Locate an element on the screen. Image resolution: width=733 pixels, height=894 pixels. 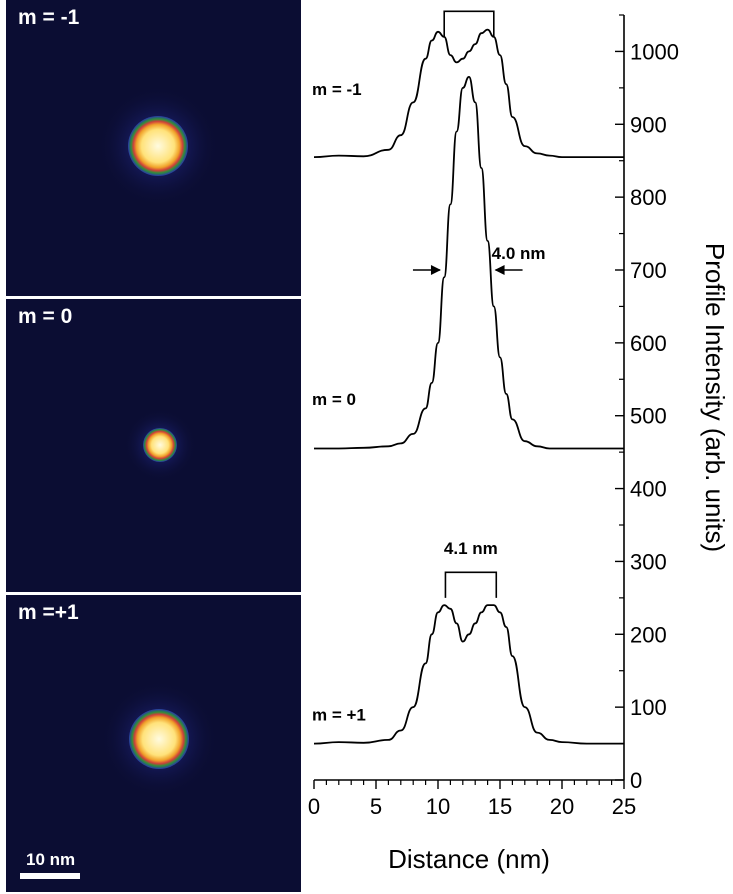
scale-bar-label: 10 nm is located at coordinates (50, 859).